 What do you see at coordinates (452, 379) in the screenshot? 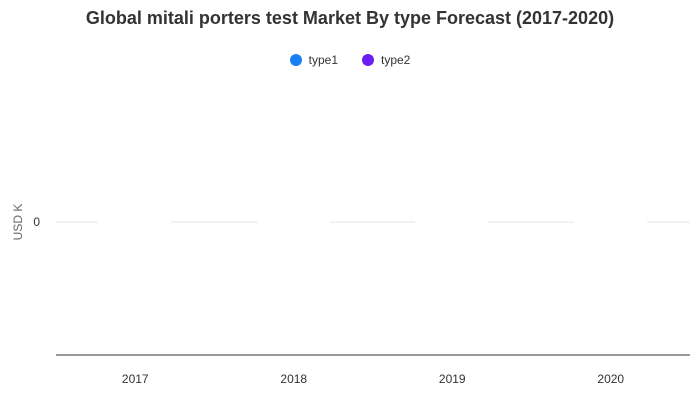
I see `x-tick-label-2019: 2019` at bounding box center [452, 379].